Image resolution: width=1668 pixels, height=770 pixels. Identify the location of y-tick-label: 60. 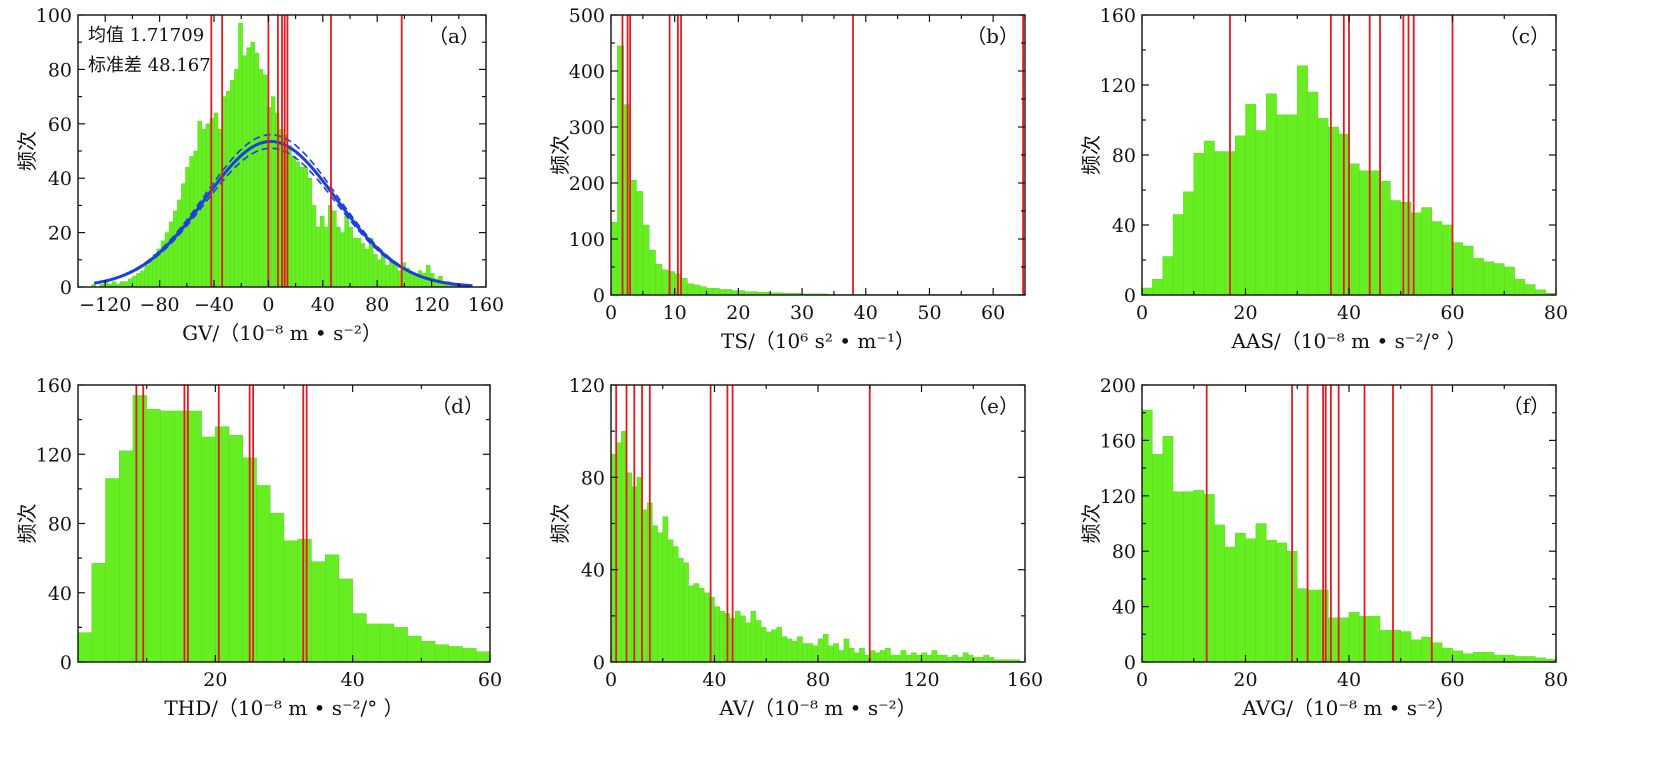
(60, 125).